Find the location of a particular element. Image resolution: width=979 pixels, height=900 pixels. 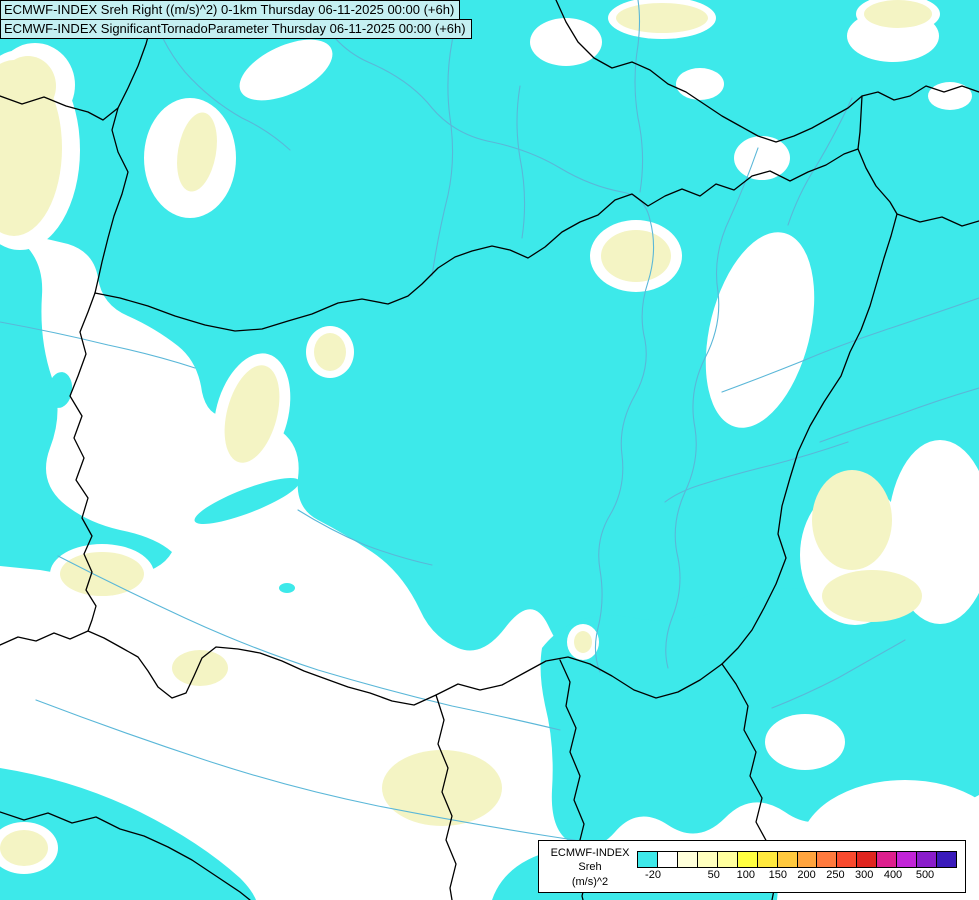

legend-tick-label: 400 is located at coordinates (893, 875).